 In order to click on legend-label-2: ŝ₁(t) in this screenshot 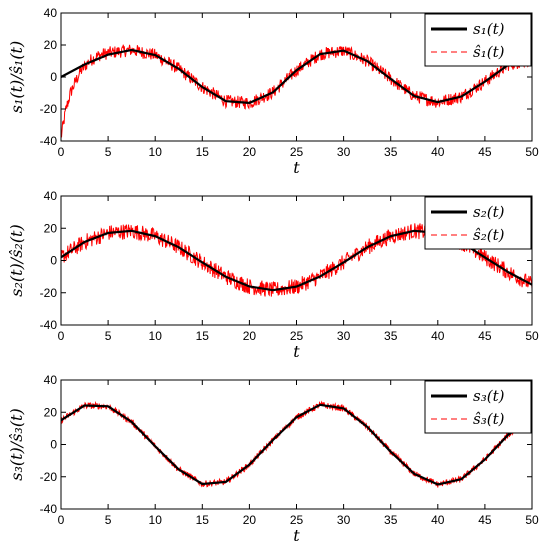, I will do `click(489, 52)`.